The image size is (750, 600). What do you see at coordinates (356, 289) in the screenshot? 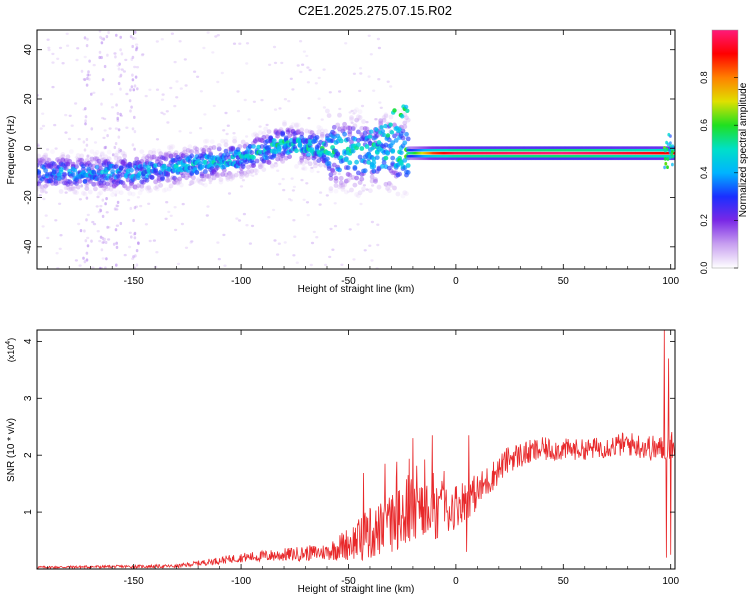
I see `spectrogram-x-label: Height of straight line (km)` at bounding box center [356, 289].